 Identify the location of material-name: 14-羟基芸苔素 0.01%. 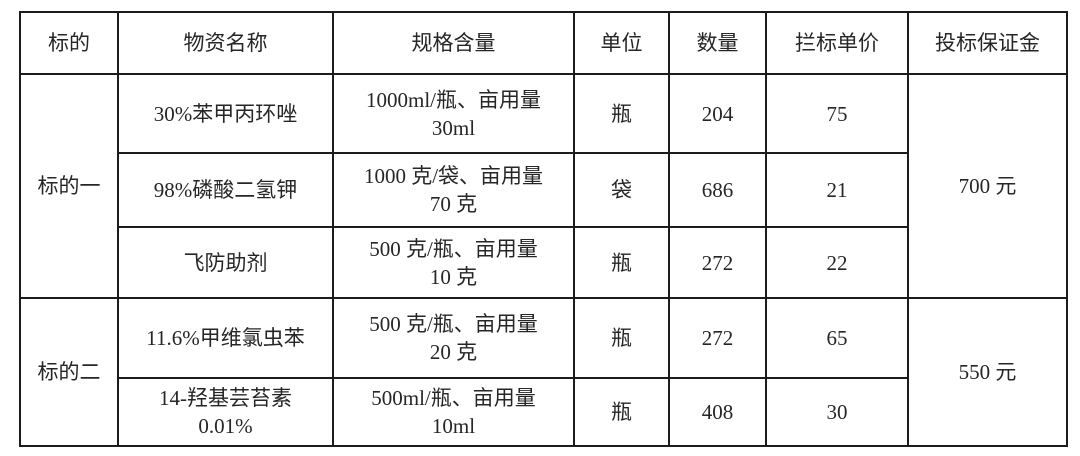
(225, 412).